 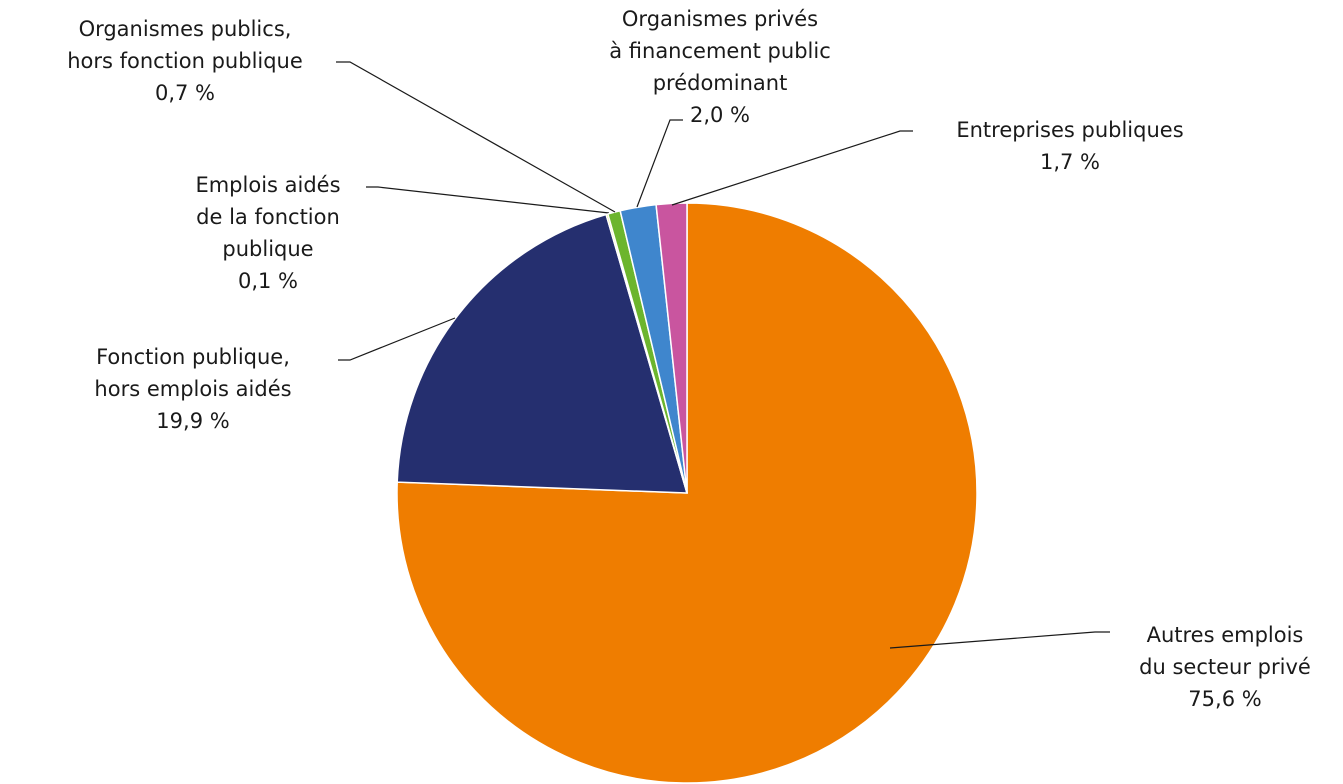 What do you see at coordinates (267, 217) in the screenshot?
I see `slice-label: Emplois aidés de la fonction publique` at bounding box center [267, 217].